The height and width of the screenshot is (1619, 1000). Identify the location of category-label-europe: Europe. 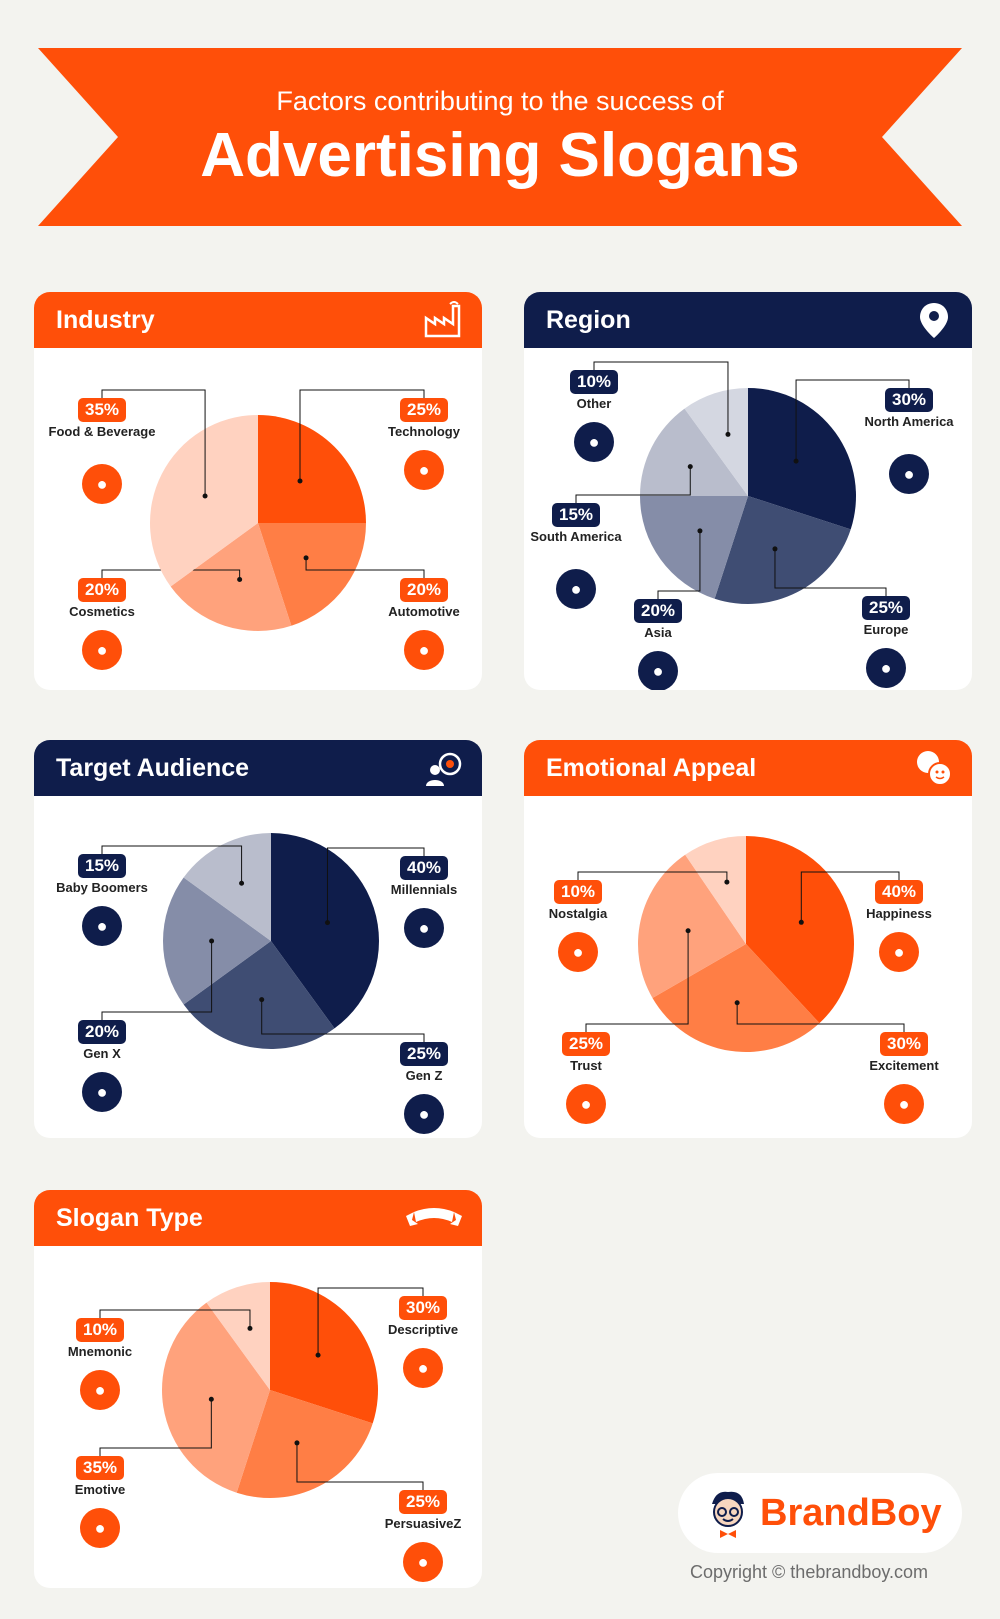
(886, 629).